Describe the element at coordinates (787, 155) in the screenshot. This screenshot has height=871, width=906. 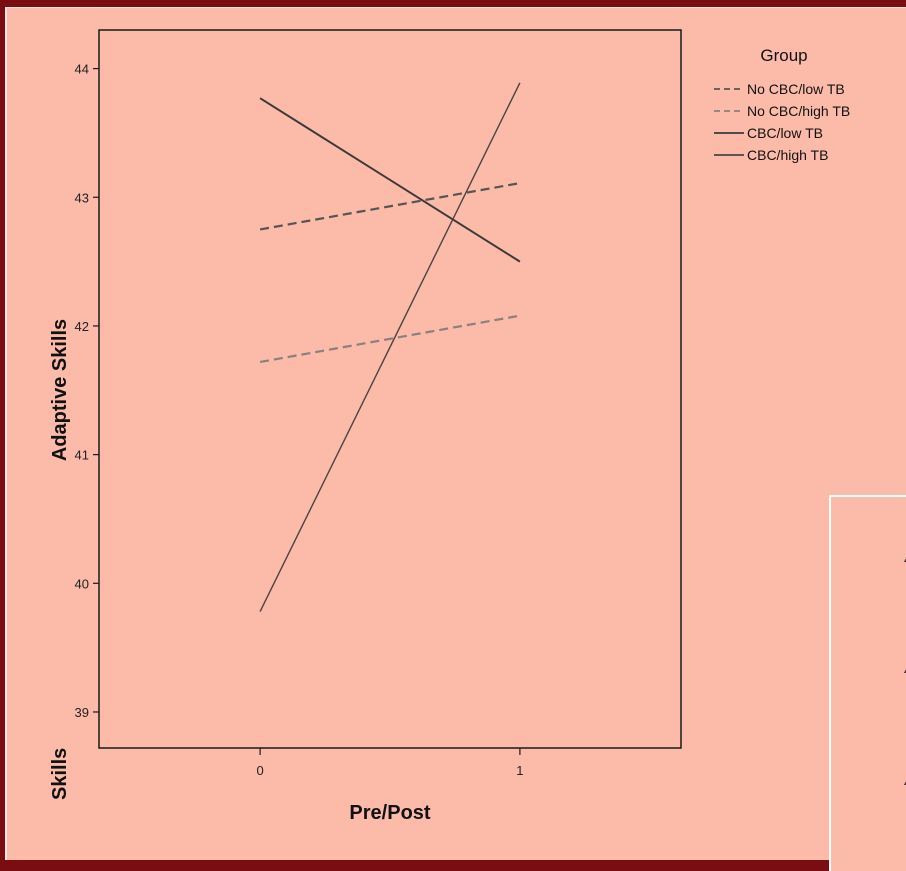
I see `legend-label: CBC/high TB` at that location.